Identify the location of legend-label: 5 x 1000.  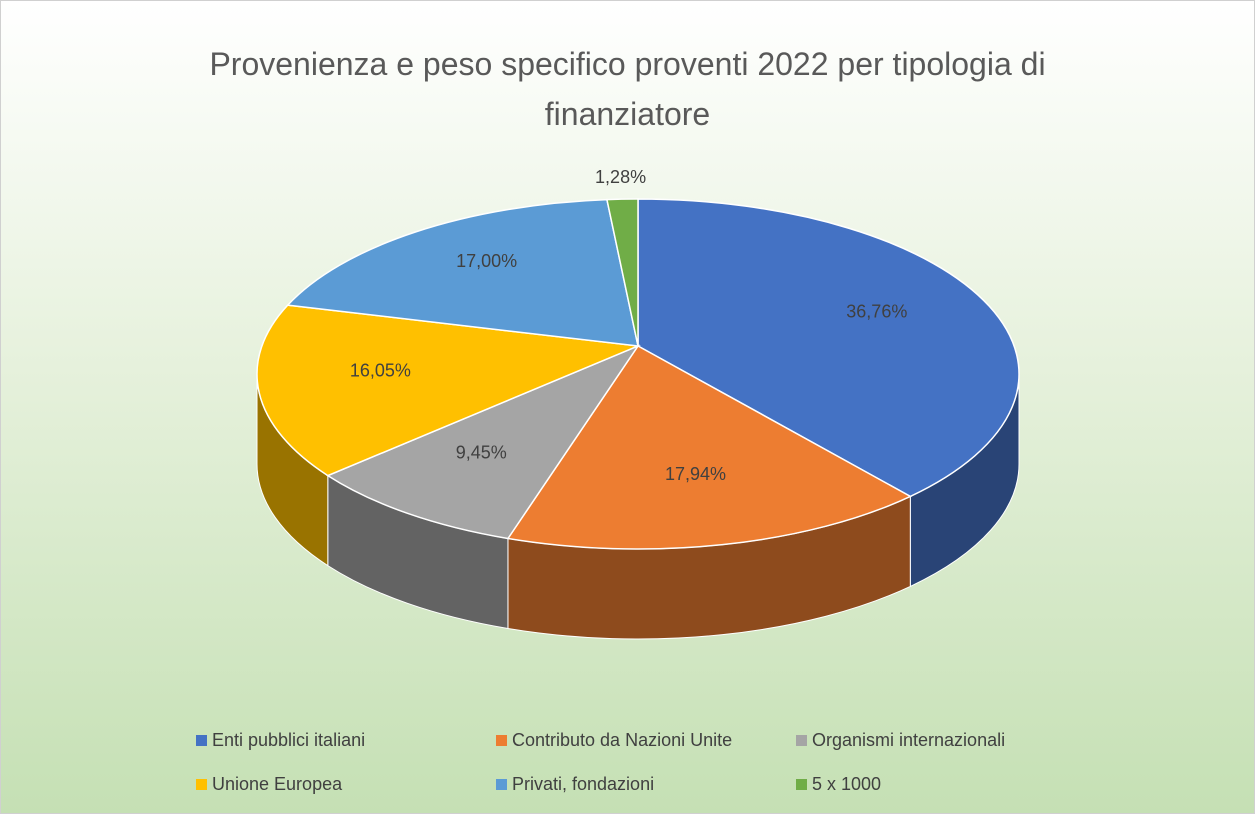
(847, 783).